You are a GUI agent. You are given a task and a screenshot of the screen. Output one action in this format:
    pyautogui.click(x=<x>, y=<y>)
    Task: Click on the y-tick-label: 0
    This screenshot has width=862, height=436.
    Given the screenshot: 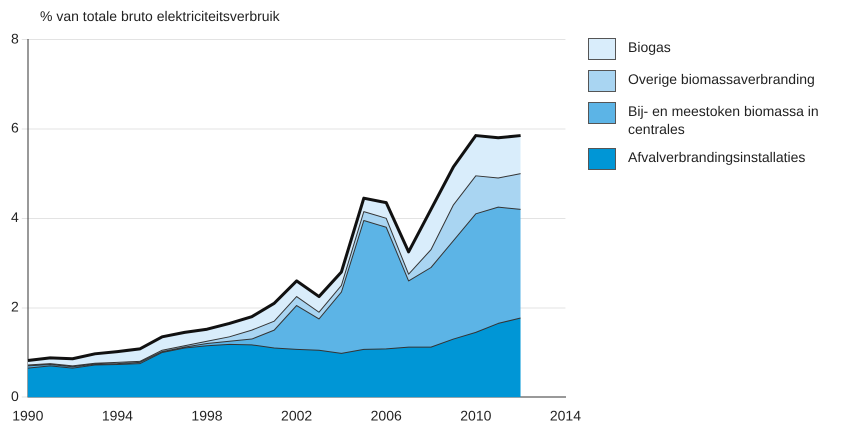 What is the action you would take?
    pyautogui.click(x=14, y=396)
    